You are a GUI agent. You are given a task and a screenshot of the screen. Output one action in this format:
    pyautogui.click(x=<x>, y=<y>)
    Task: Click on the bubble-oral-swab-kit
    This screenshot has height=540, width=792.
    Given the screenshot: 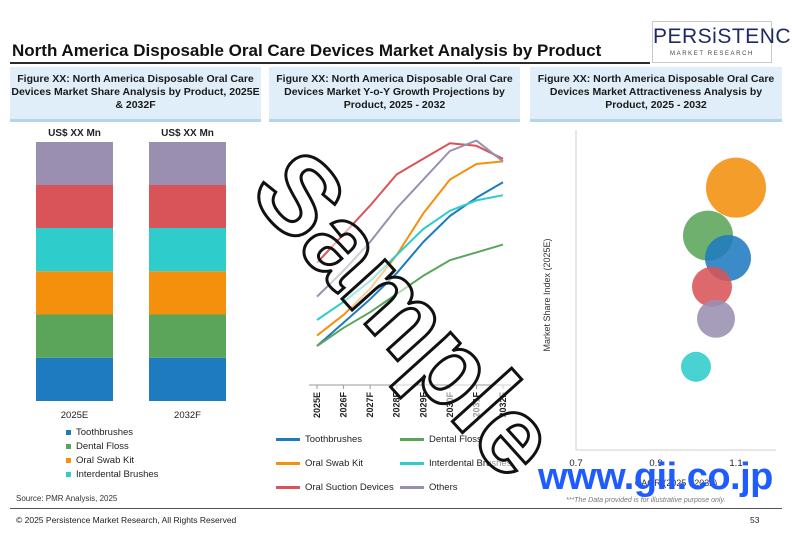 What is the action you would take?
    pyautogui.click(x=736, y=187)
    